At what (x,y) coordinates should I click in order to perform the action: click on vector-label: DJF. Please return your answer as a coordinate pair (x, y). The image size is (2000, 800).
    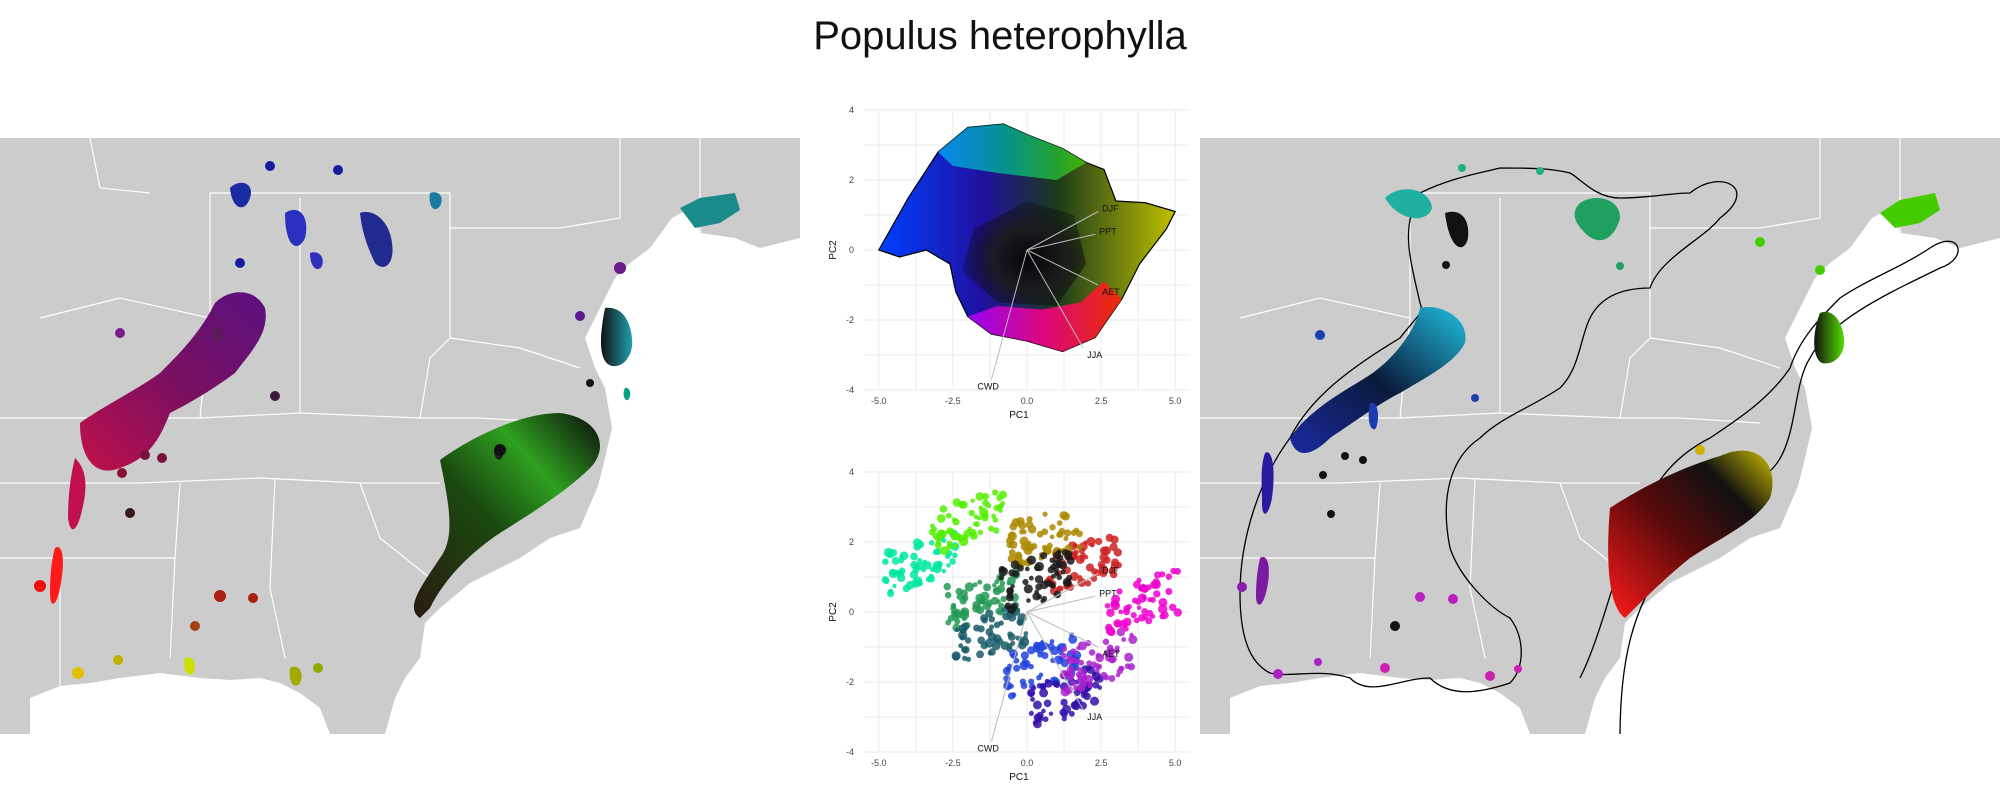
    Looking at the image, I should click on (1110, 209).